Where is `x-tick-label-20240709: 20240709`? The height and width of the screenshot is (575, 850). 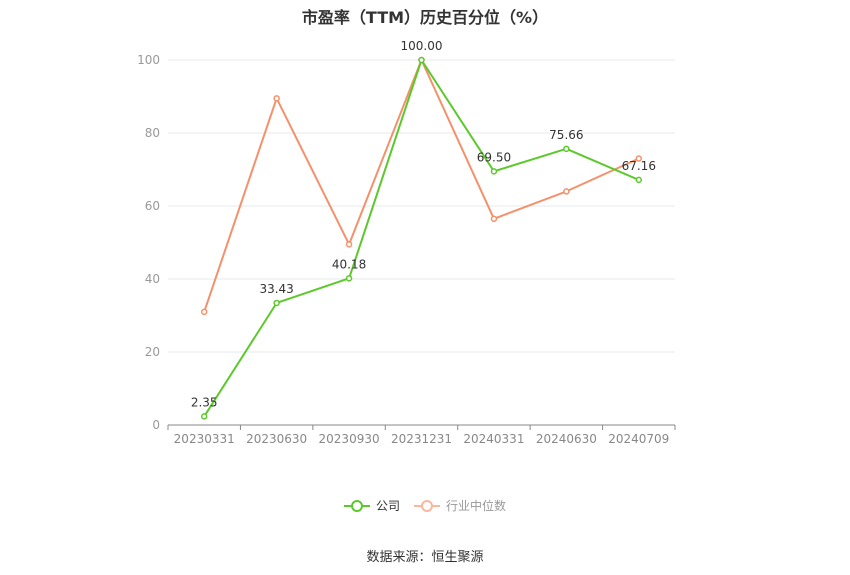 x-tick-label-20240709: 20240709 is located at coordinates (638, 439).